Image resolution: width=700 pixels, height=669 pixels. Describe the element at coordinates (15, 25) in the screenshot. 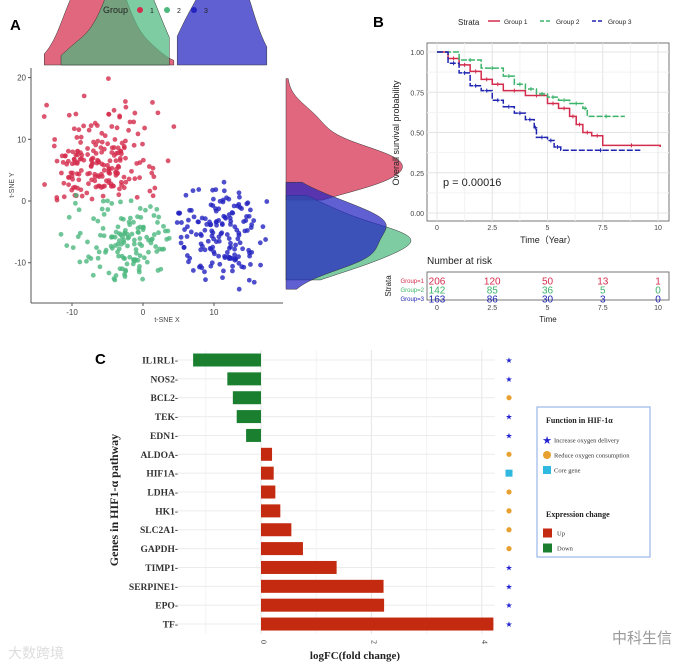

I see `panel-label-a: A` at that location.